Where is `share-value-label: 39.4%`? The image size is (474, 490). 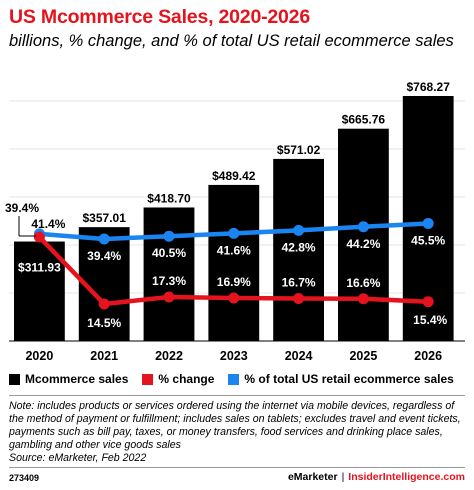
share-value-label: 39.4% is located at coordinates (104, 256).